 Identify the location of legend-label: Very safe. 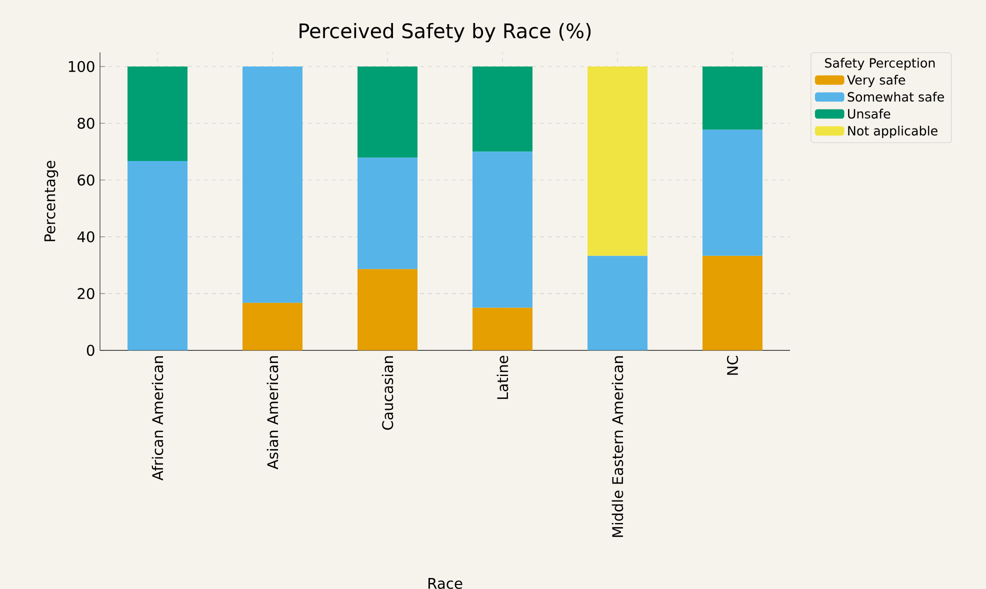
(876, 81).